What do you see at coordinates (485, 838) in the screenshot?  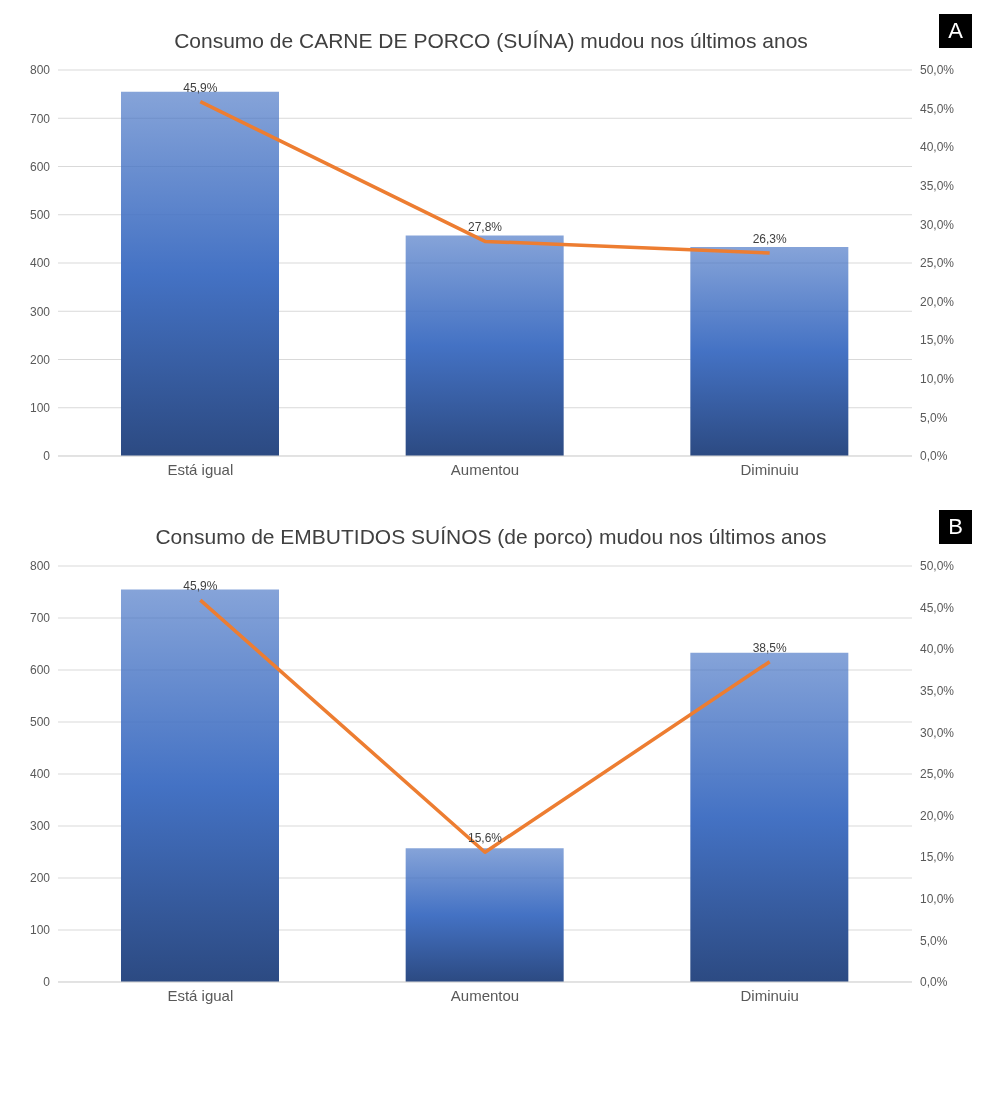 I see `data-label: 15,6%` at bounding box center [485, 838].